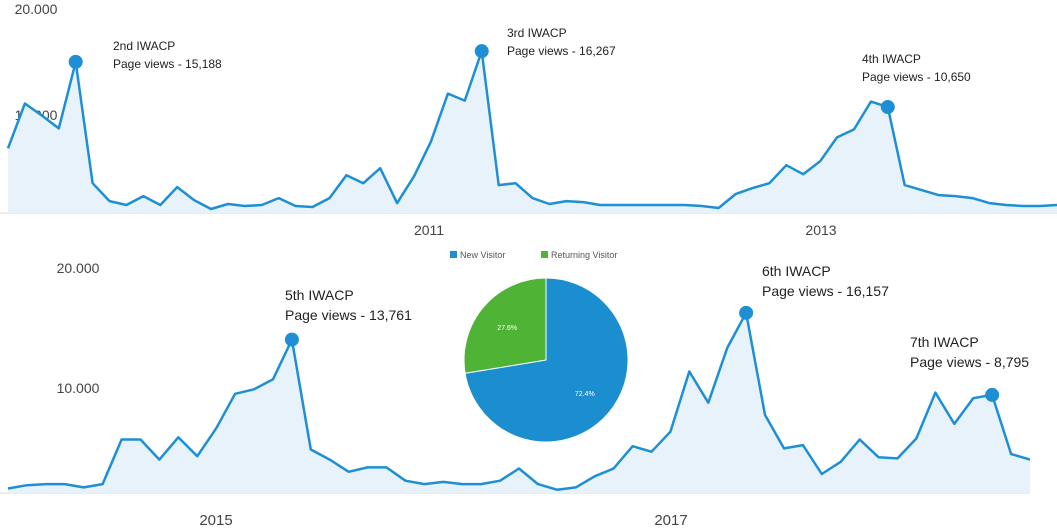 The height and width of the screenshot is (529, 1057). Describe the element at coordinates (167, 64) in the screenshot. I see `annotation-subtitle: Page views - 15,188` at that location.